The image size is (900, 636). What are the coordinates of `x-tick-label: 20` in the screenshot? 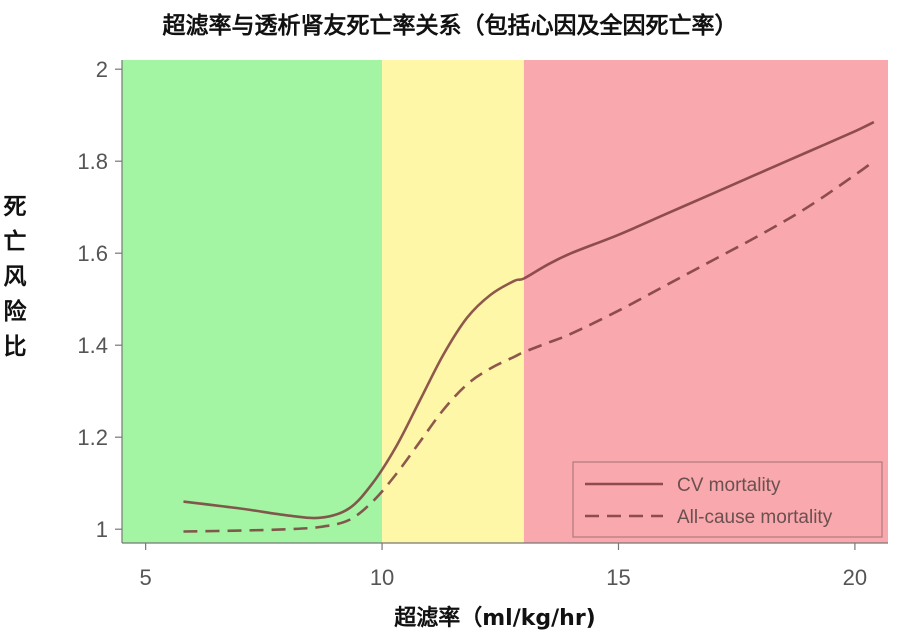 It's located at (855, 577).